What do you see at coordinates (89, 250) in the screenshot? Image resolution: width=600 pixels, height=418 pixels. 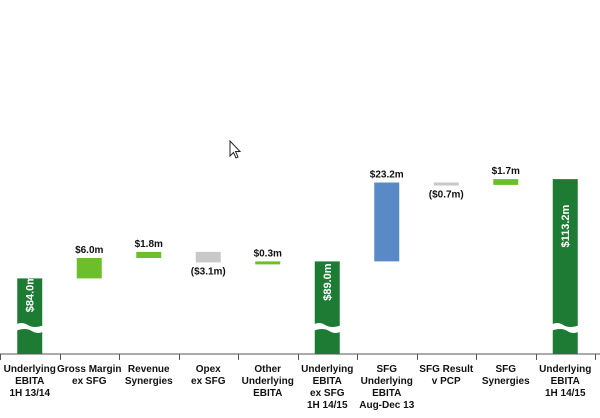 I see `value-label-2: $6.0m` at bounding box center [89, 250].